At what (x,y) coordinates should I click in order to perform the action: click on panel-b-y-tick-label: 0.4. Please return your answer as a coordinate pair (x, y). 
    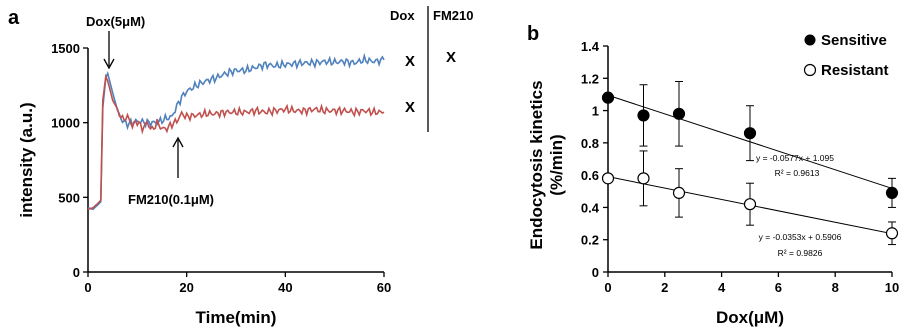
    Looking at the image, I should click on (590, 207).